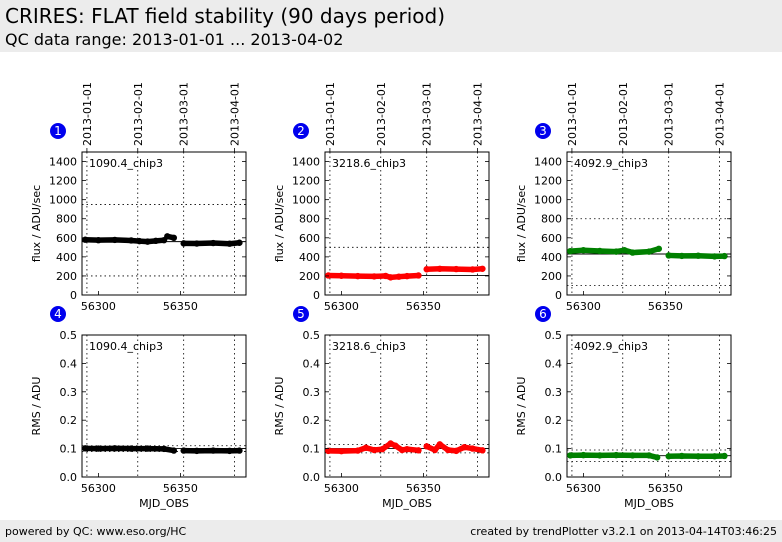 The image size is (782, 542). Describe the element at coordinates (543, 314) in the screenshot. I see `panel-number: 6` at that location.